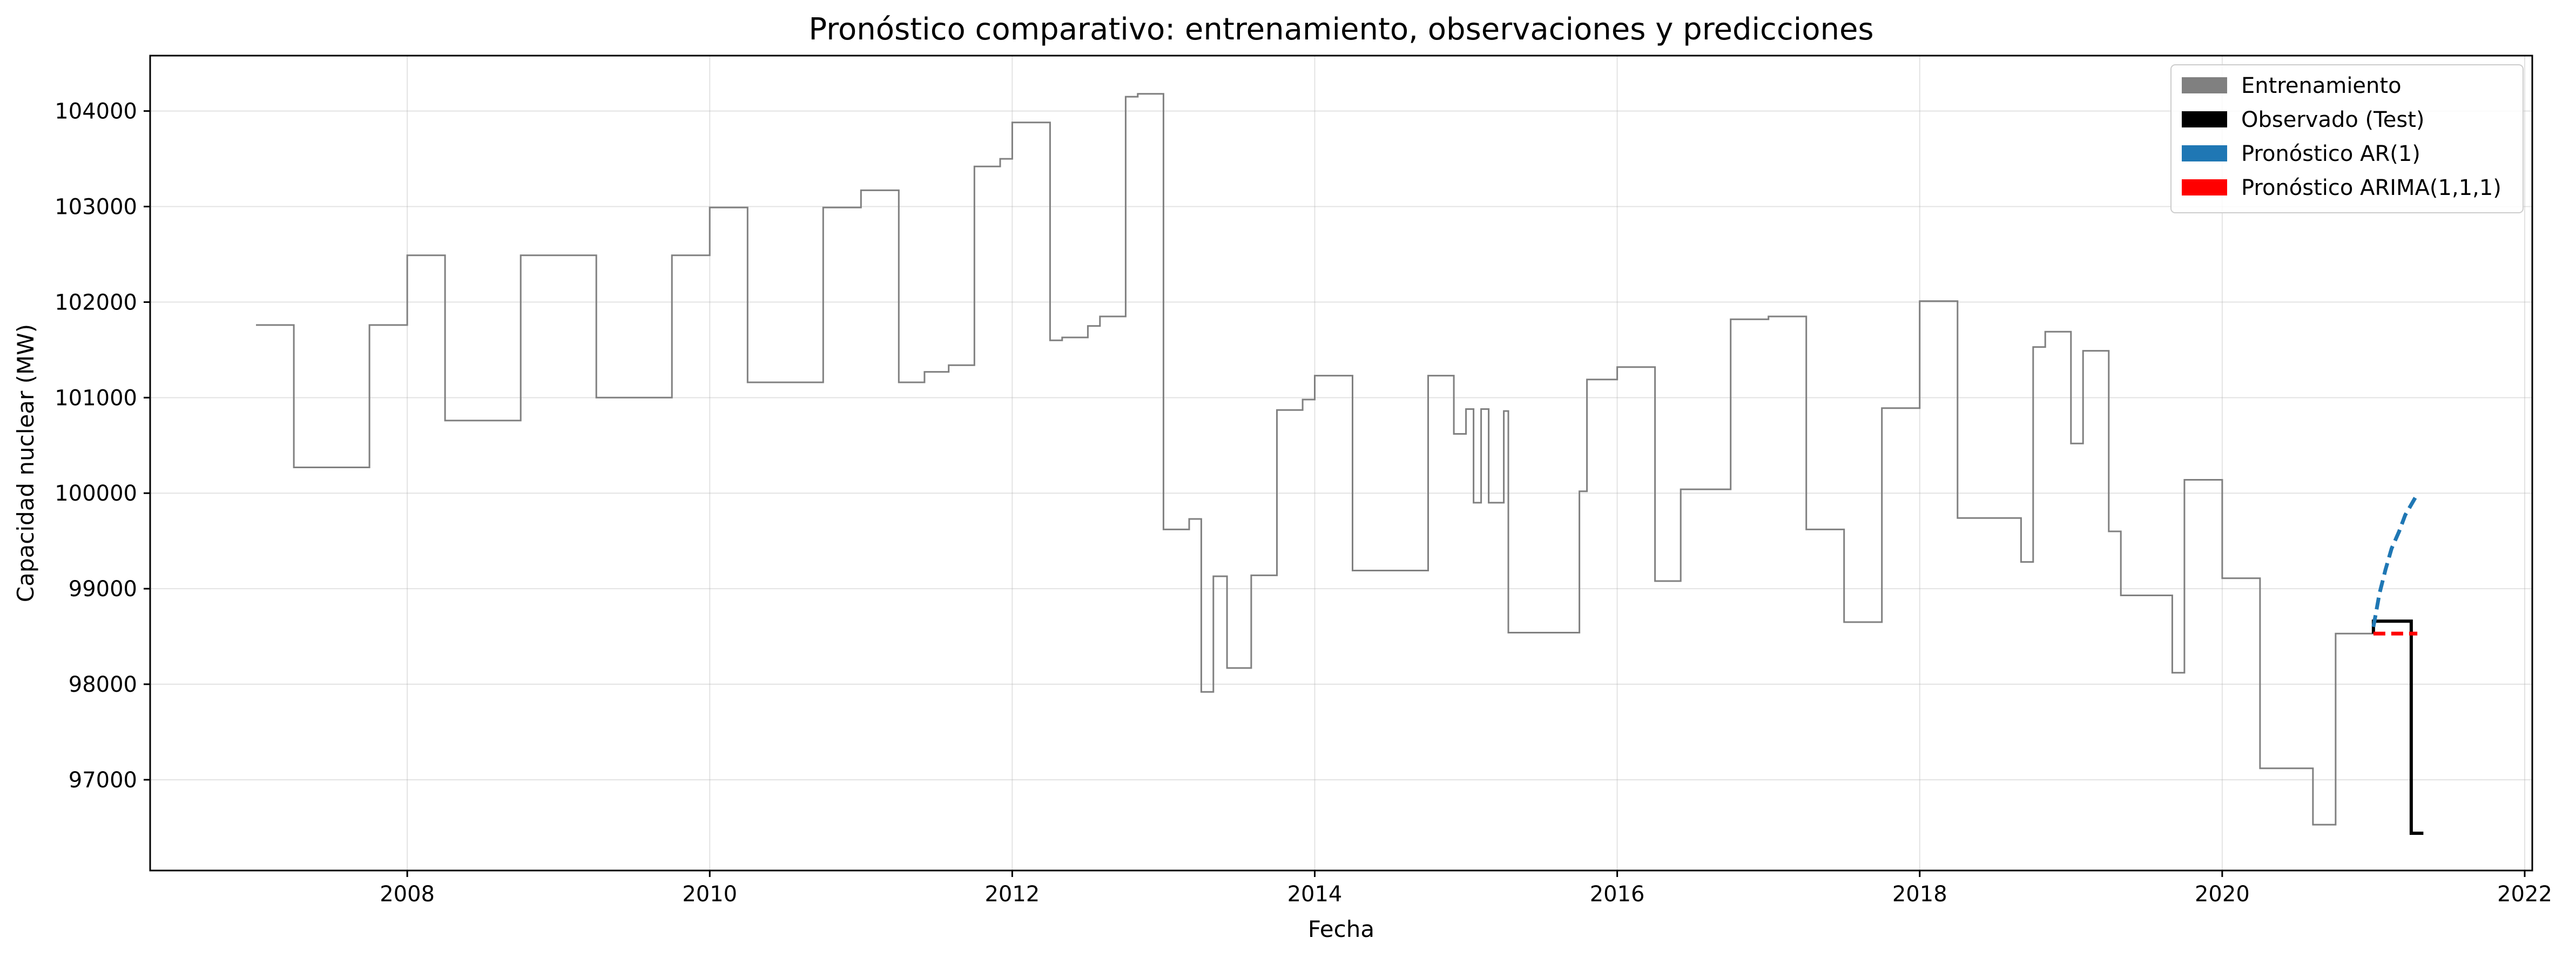 The image size is (2576, 958). I want to click on y-tick-label: 103000, so click(96, 207).